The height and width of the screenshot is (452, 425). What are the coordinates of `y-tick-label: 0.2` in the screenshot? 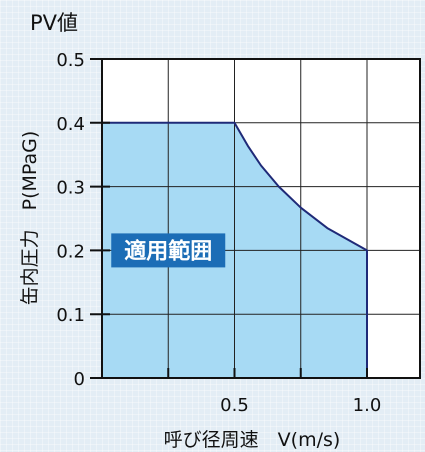 It's located at (70, 251).